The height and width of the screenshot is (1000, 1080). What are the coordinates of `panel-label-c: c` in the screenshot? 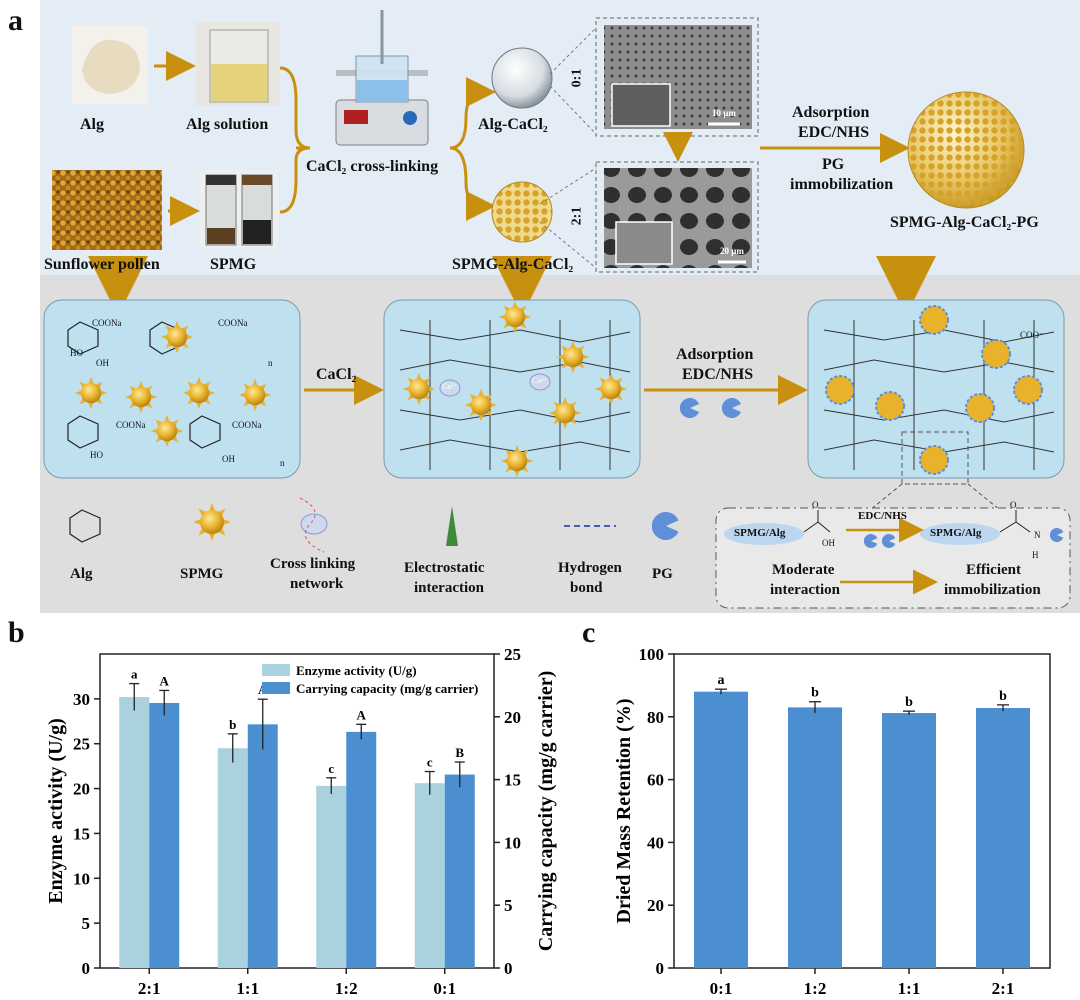 It's located at (589, 632).